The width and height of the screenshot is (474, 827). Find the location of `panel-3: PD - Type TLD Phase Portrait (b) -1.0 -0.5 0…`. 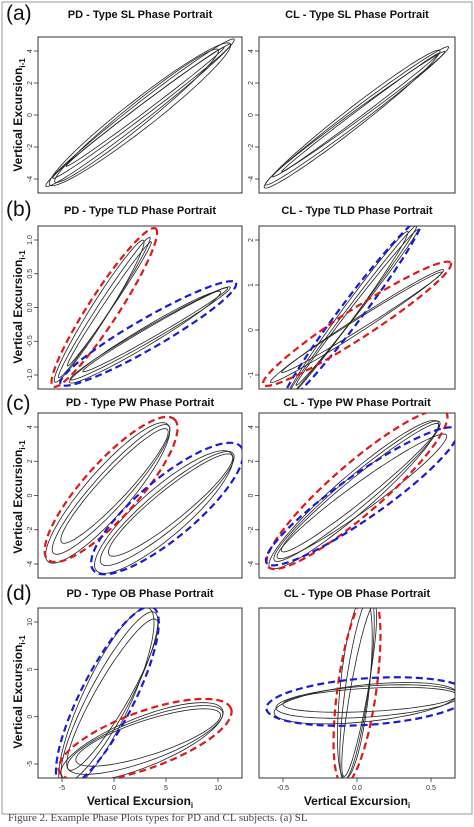

panel-3: PD - Type TLD Phase Portrait (b) -1.0 -0.5 0… is located at coordinates (124, 294).